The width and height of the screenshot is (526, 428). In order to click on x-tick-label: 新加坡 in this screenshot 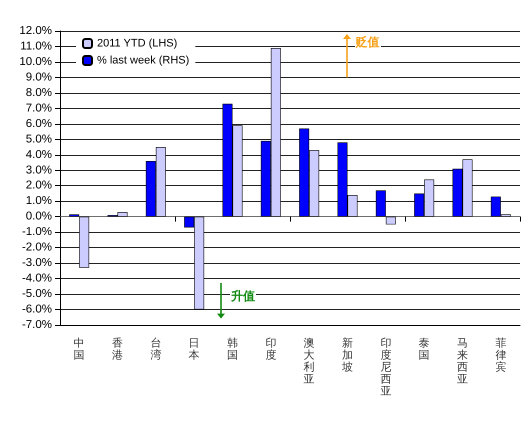, I will do `click(347, 355)`.